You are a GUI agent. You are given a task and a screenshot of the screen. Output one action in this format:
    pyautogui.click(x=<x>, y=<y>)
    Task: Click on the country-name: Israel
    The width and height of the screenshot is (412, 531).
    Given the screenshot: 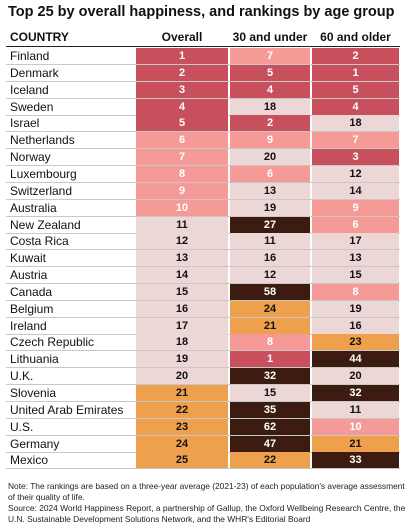 What is the action you would take?
    pyautogui.click(x=25, y=123)
    